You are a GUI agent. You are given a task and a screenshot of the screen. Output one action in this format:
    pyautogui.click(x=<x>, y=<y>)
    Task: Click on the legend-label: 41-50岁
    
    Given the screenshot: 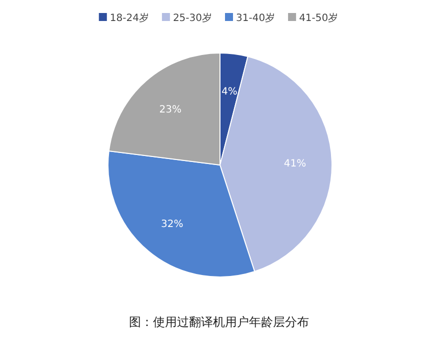 What is the action you would take?
    pyautogui.click(x=318, y=18)
    